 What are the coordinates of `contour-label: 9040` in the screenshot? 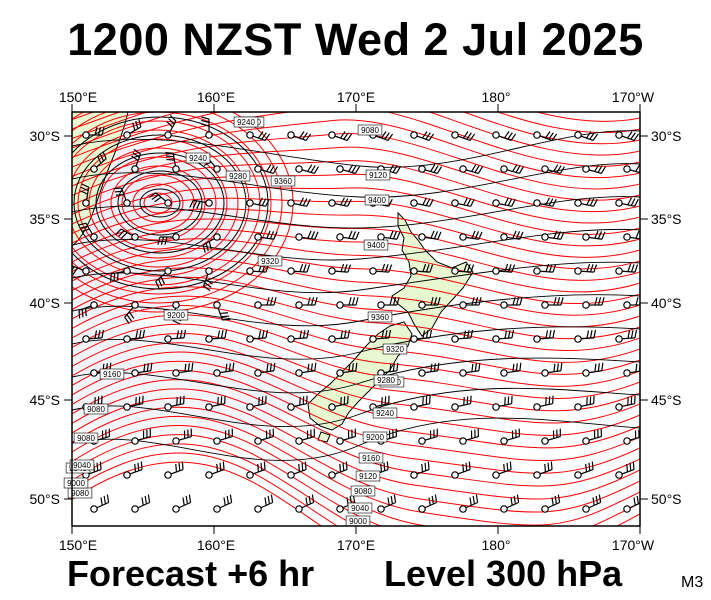 It's located at (360, 508).